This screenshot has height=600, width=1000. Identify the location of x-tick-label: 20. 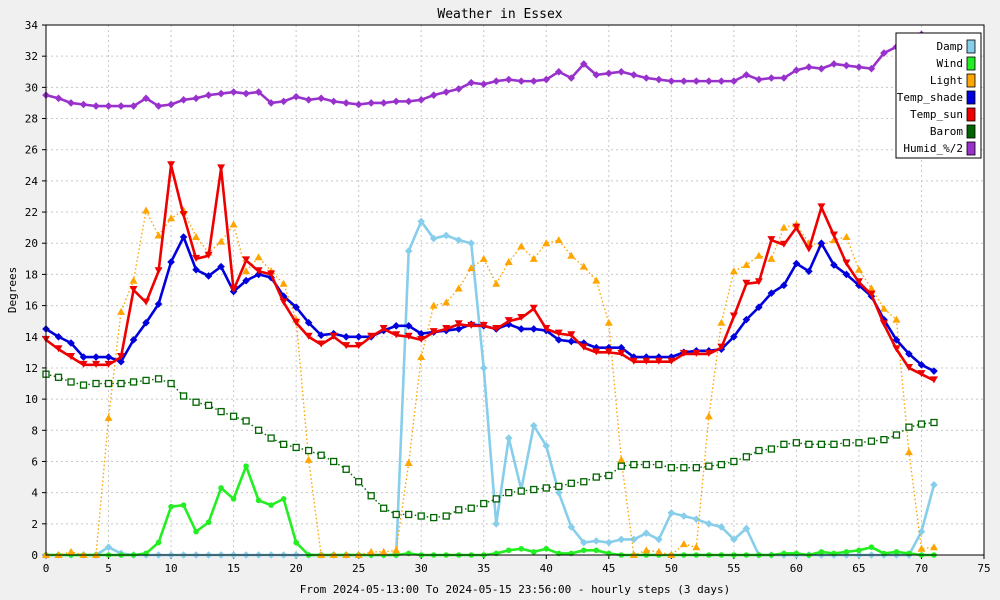
(296, 568).